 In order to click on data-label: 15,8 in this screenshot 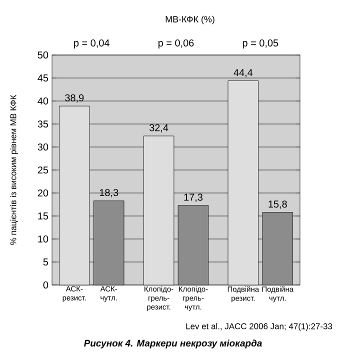, I will do `click(277, 204)`.